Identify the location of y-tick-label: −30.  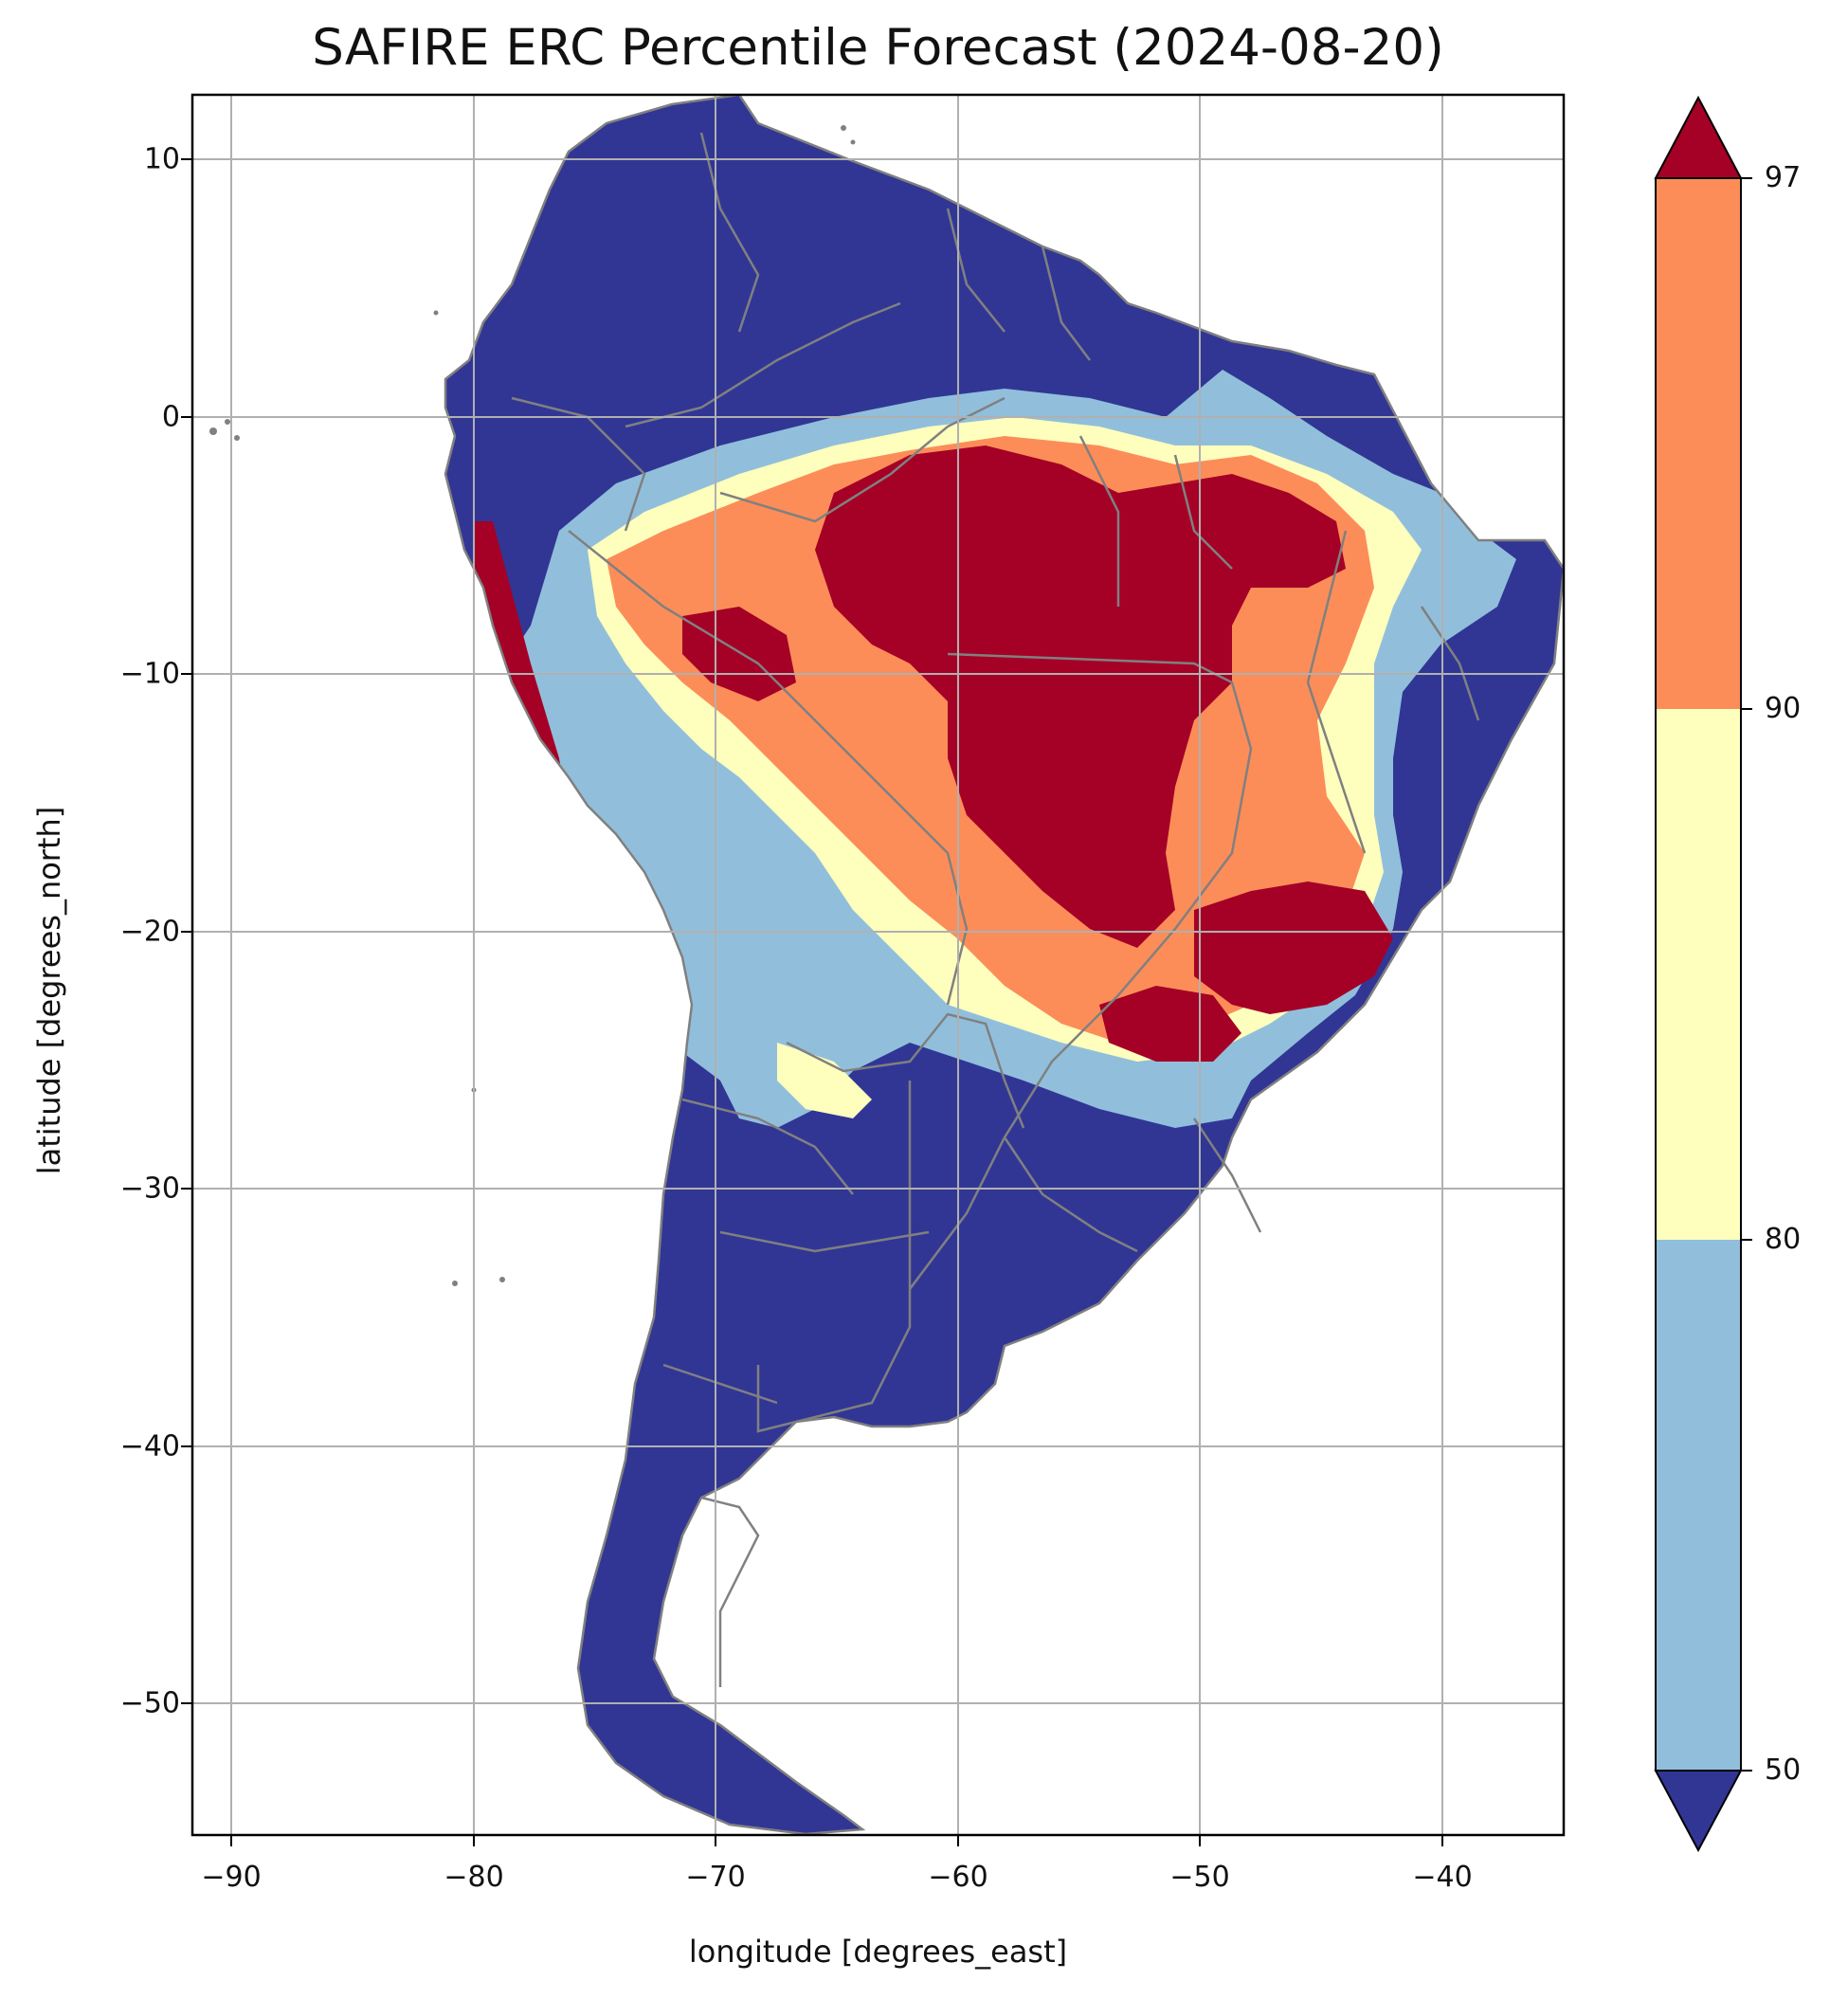
(149, 1189).